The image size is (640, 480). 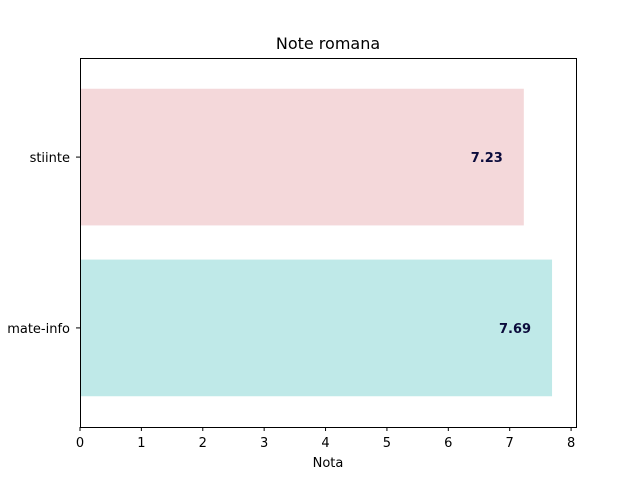 What do you see at coordinates (80, 443) in the screenshot?
I see `x-tick-label-0: 0` at bounding box center [80, 443].